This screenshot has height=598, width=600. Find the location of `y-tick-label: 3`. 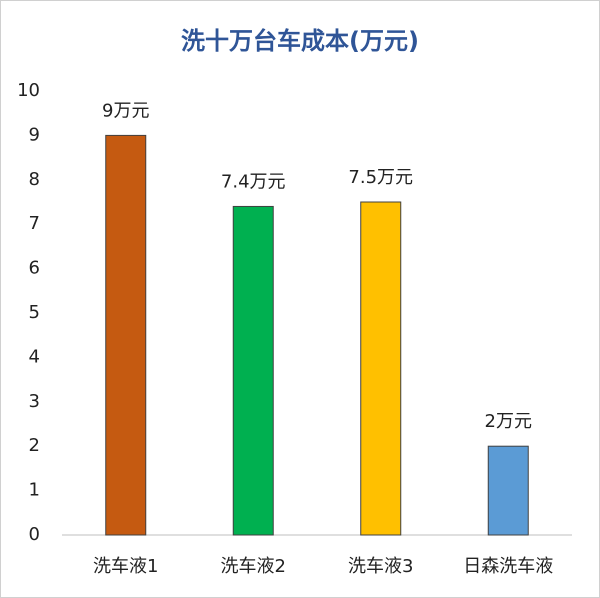

y-tick-label: 3 is located at coordinates (34, 401).